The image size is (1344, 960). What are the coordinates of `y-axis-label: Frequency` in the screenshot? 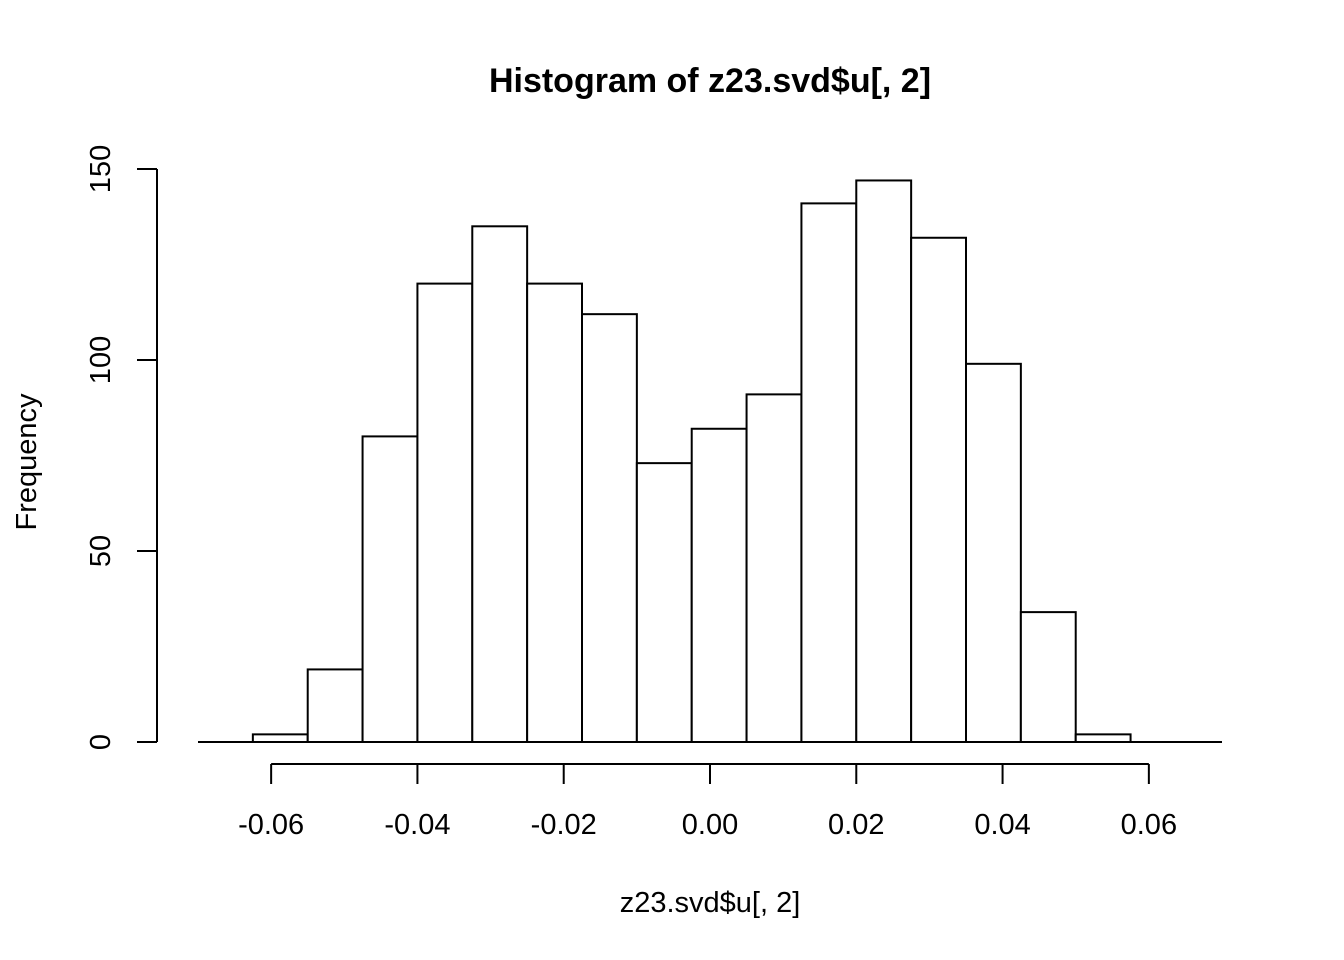 It's located at (27, 462).